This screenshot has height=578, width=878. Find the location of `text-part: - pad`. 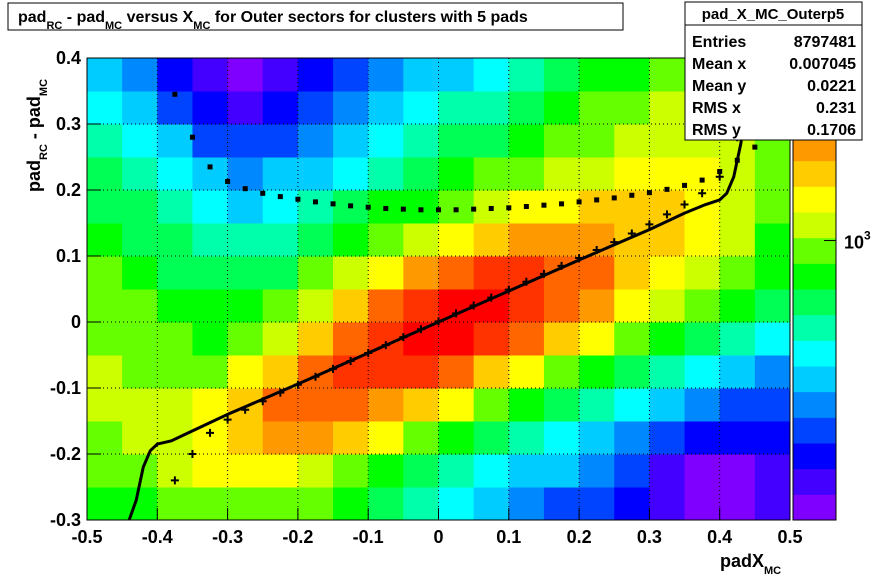

text-part: - pad is located at coordinates (83, 17).